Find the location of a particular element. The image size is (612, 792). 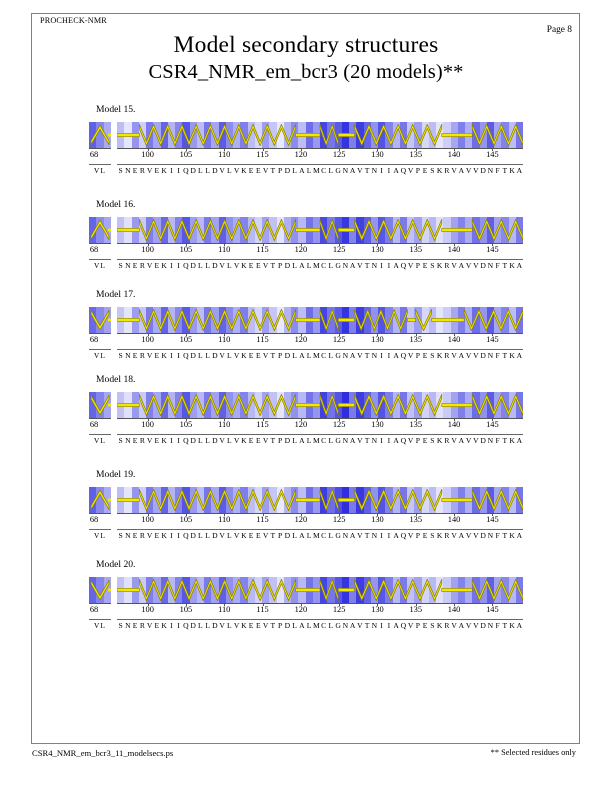

axis-tick-label: 120 is located at coordinates (301, 339).